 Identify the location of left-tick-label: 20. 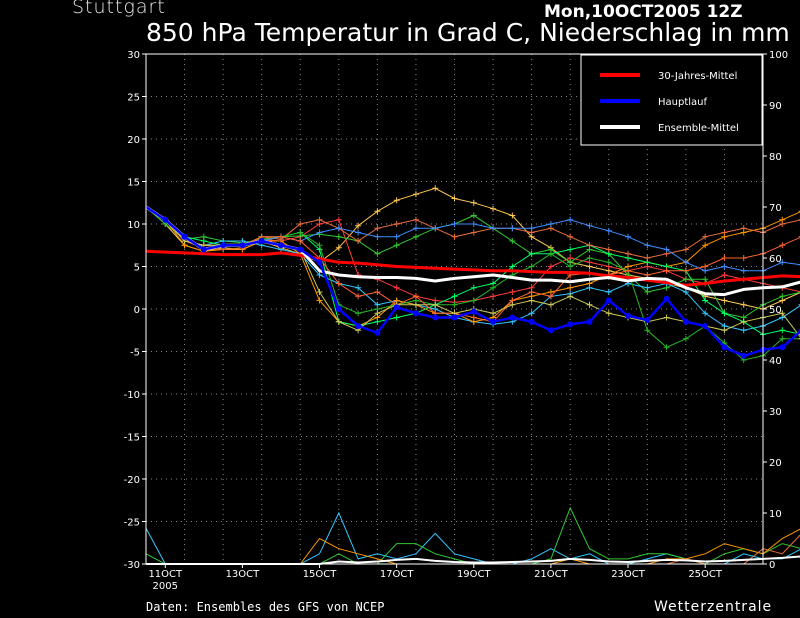
(133, 140).